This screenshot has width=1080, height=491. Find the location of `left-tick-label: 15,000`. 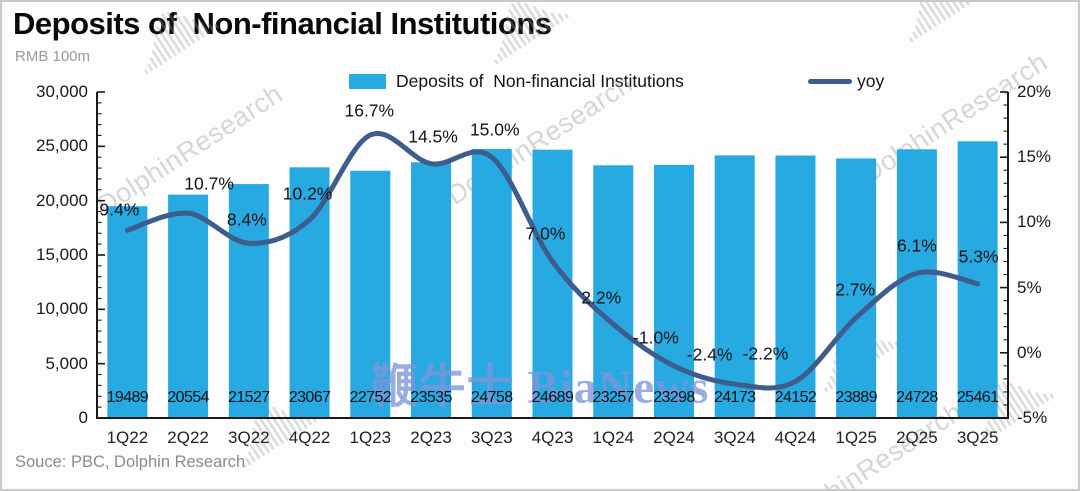

left-tick-label: 15,000 is located at coordinates (62, 254).